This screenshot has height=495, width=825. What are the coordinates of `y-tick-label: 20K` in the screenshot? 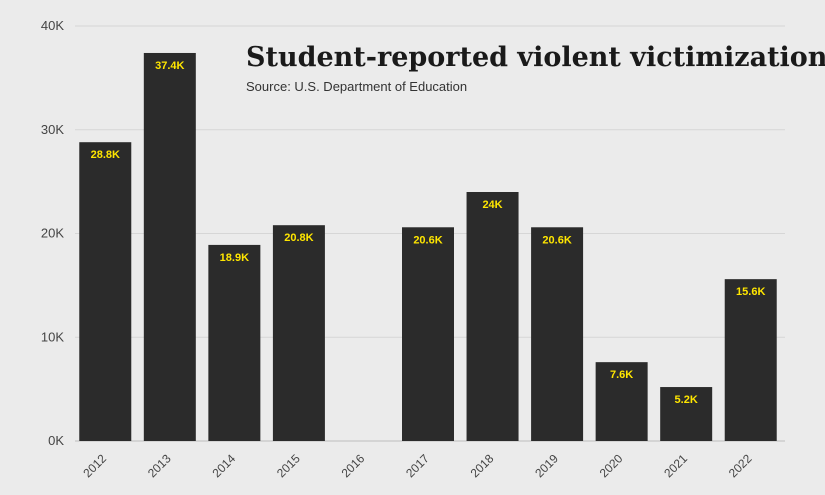 It's located at (52, 233).